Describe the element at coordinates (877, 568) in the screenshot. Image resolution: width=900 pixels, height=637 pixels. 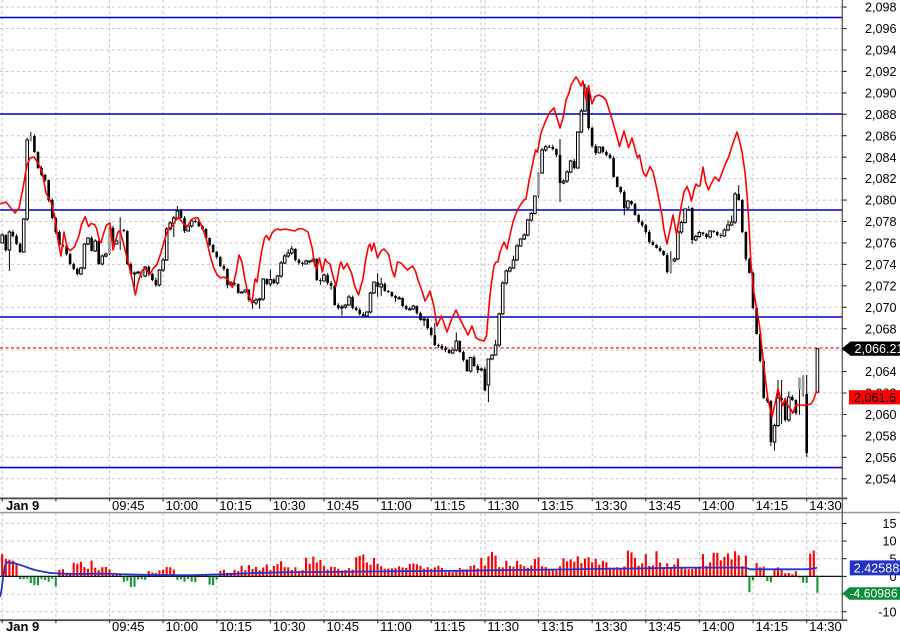
I see `svg-text: 2.42588` at that location.